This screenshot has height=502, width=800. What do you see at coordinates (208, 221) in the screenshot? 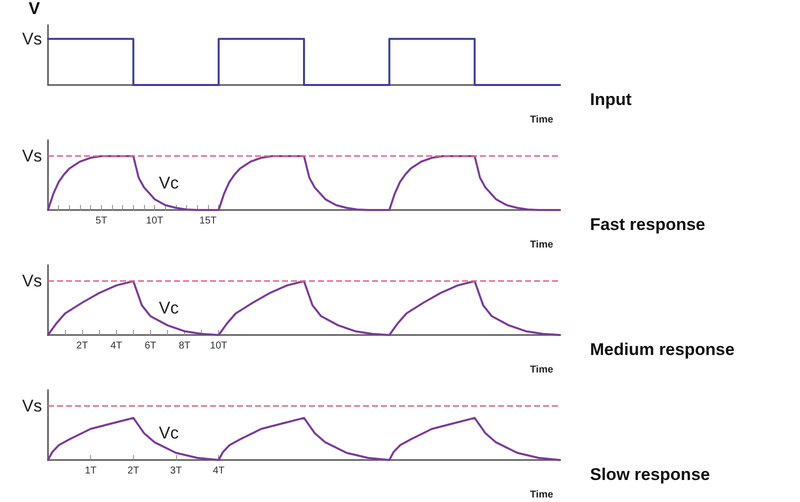
I see `x-tick-label: 15T` at bounding box center [208, 221].